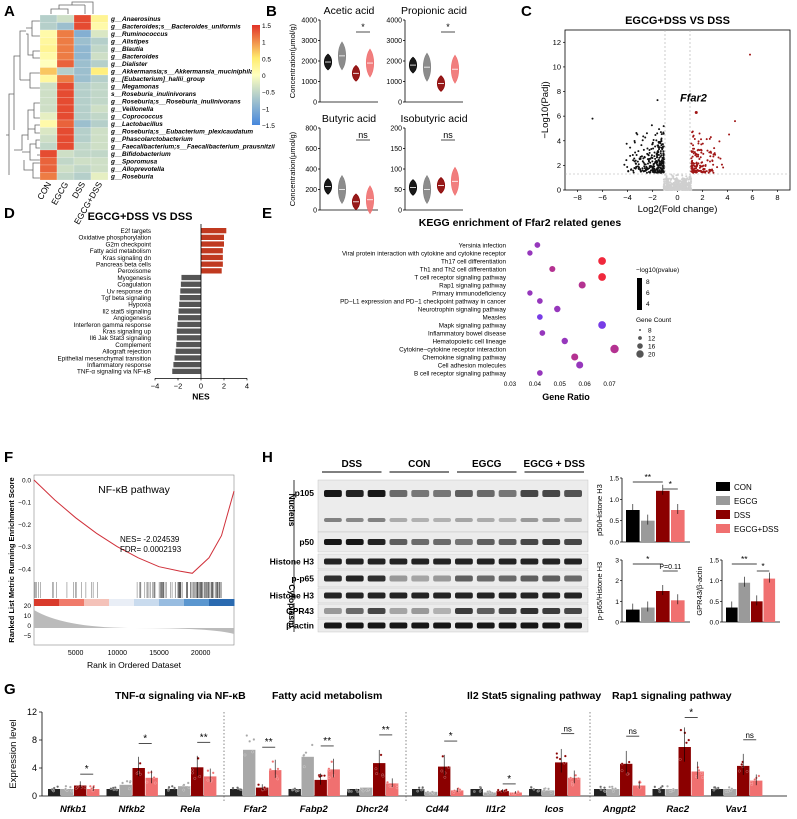 The height and width of the screenshot is (819, 797). What do you see at coordinates (28, 616) in the screenshot?
I see `y-tick-label: 10` at bounding box center [28, 616].